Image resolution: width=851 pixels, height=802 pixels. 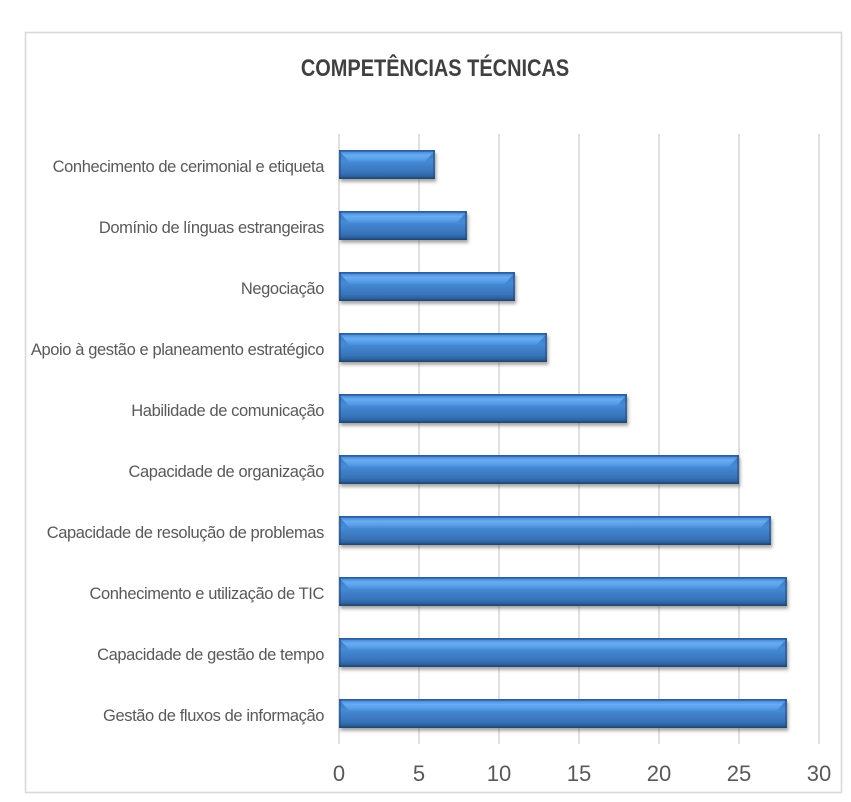 I want to click on svg-text: 25, so click(x=739, y=773).